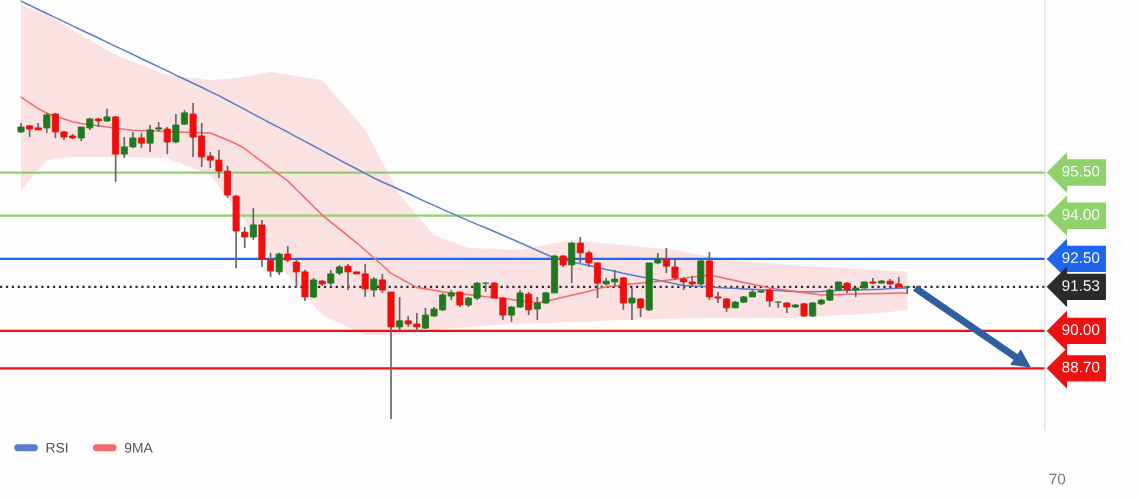  I want to click on legend-label: RSI, so click(57, 447).